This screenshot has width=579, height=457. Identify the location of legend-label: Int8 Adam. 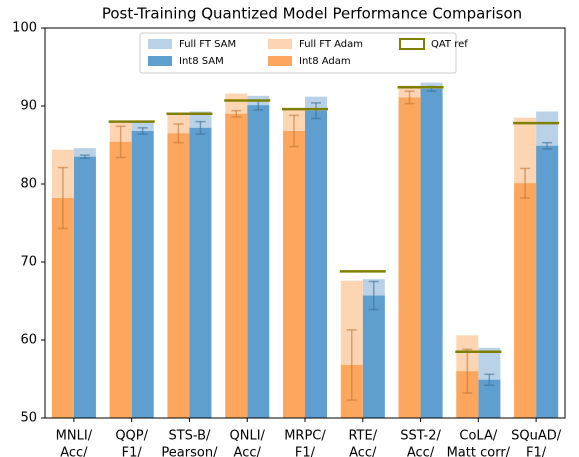
(325, 61).